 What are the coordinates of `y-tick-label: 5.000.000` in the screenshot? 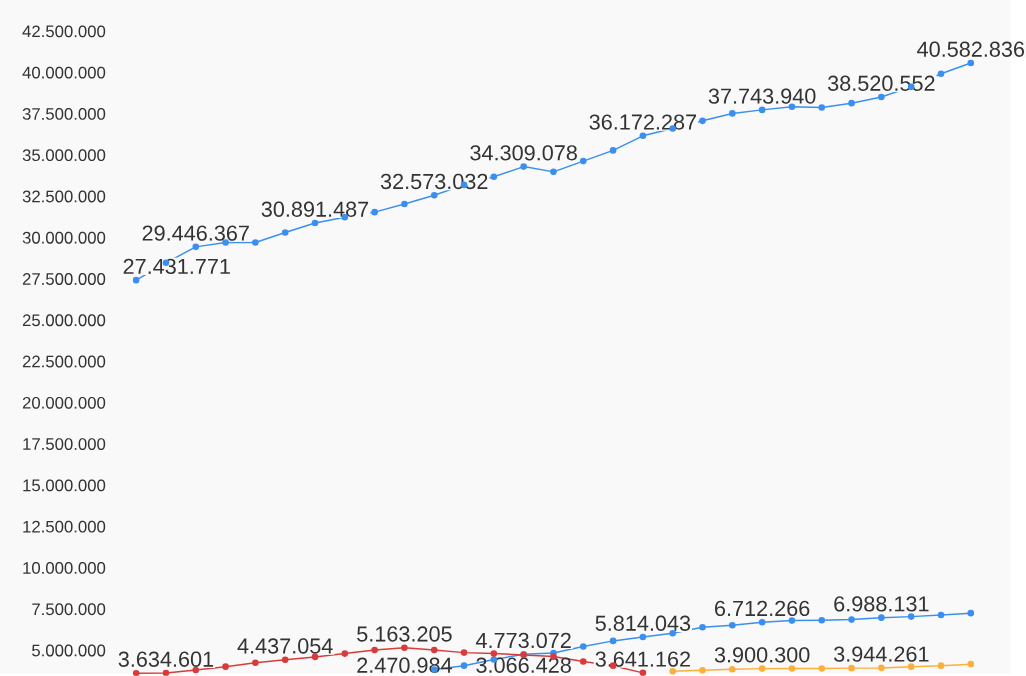 It's located at (69, 650).